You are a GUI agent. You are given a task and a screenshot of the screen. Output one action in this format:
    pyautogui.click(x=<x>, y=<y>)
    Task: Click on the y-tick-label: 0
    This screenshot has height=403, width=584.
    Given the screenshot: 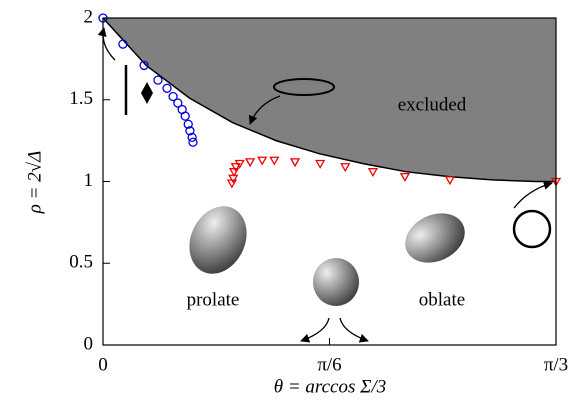 What is the action you would take?
    pyautogui.click(x=89, y=343)
    